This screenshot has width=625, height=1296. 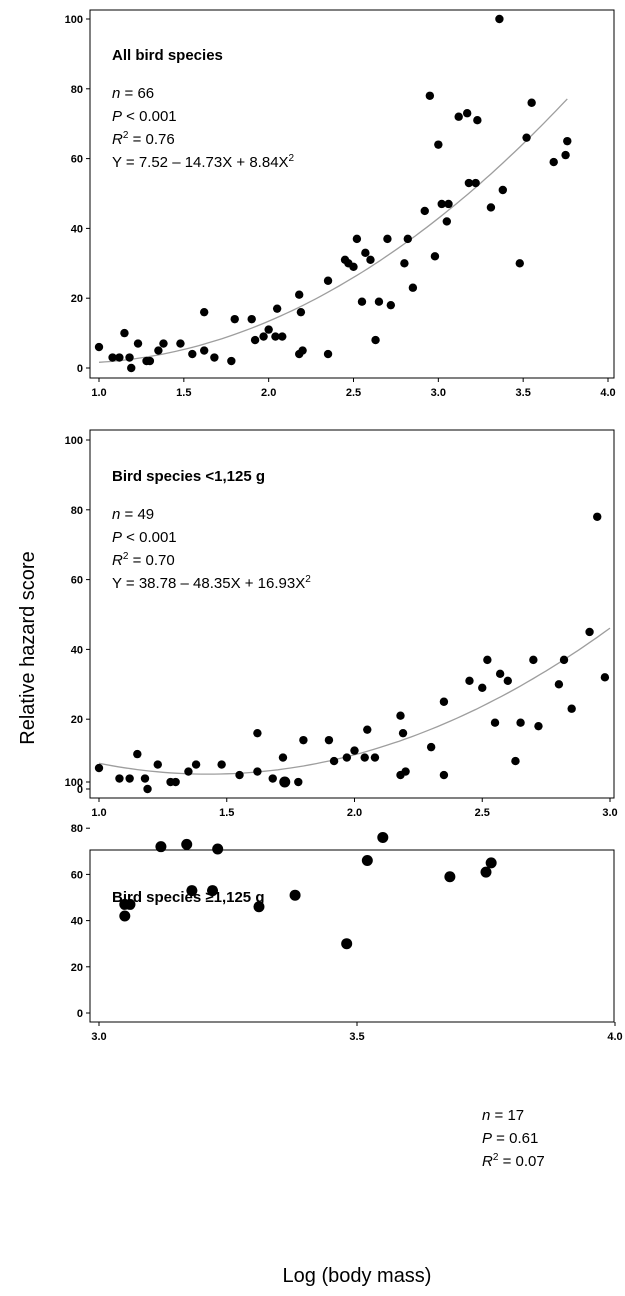 What do you see at coordinates (357, 1276) in the screenshot?
I see `x-axis-title: Log (body mass)` at bounding box center [357, 1276].